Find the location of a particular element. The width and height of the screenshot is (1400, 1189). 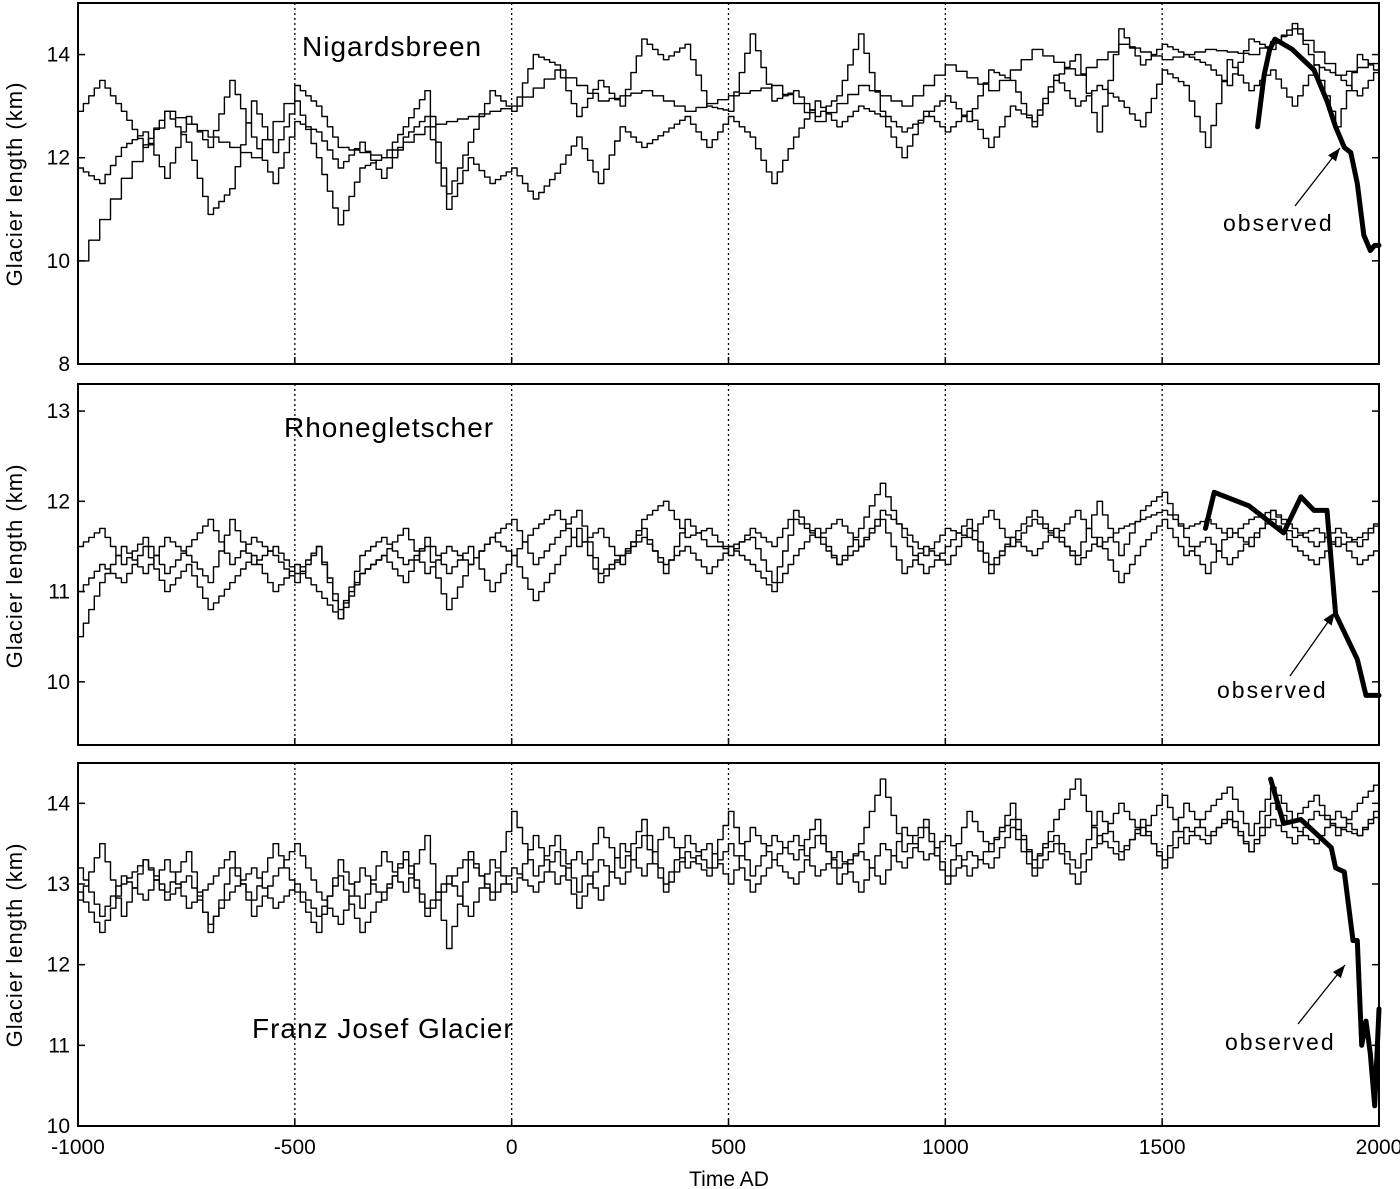

panel-title: Rhonegletscher is located at coordinates (389, 427).